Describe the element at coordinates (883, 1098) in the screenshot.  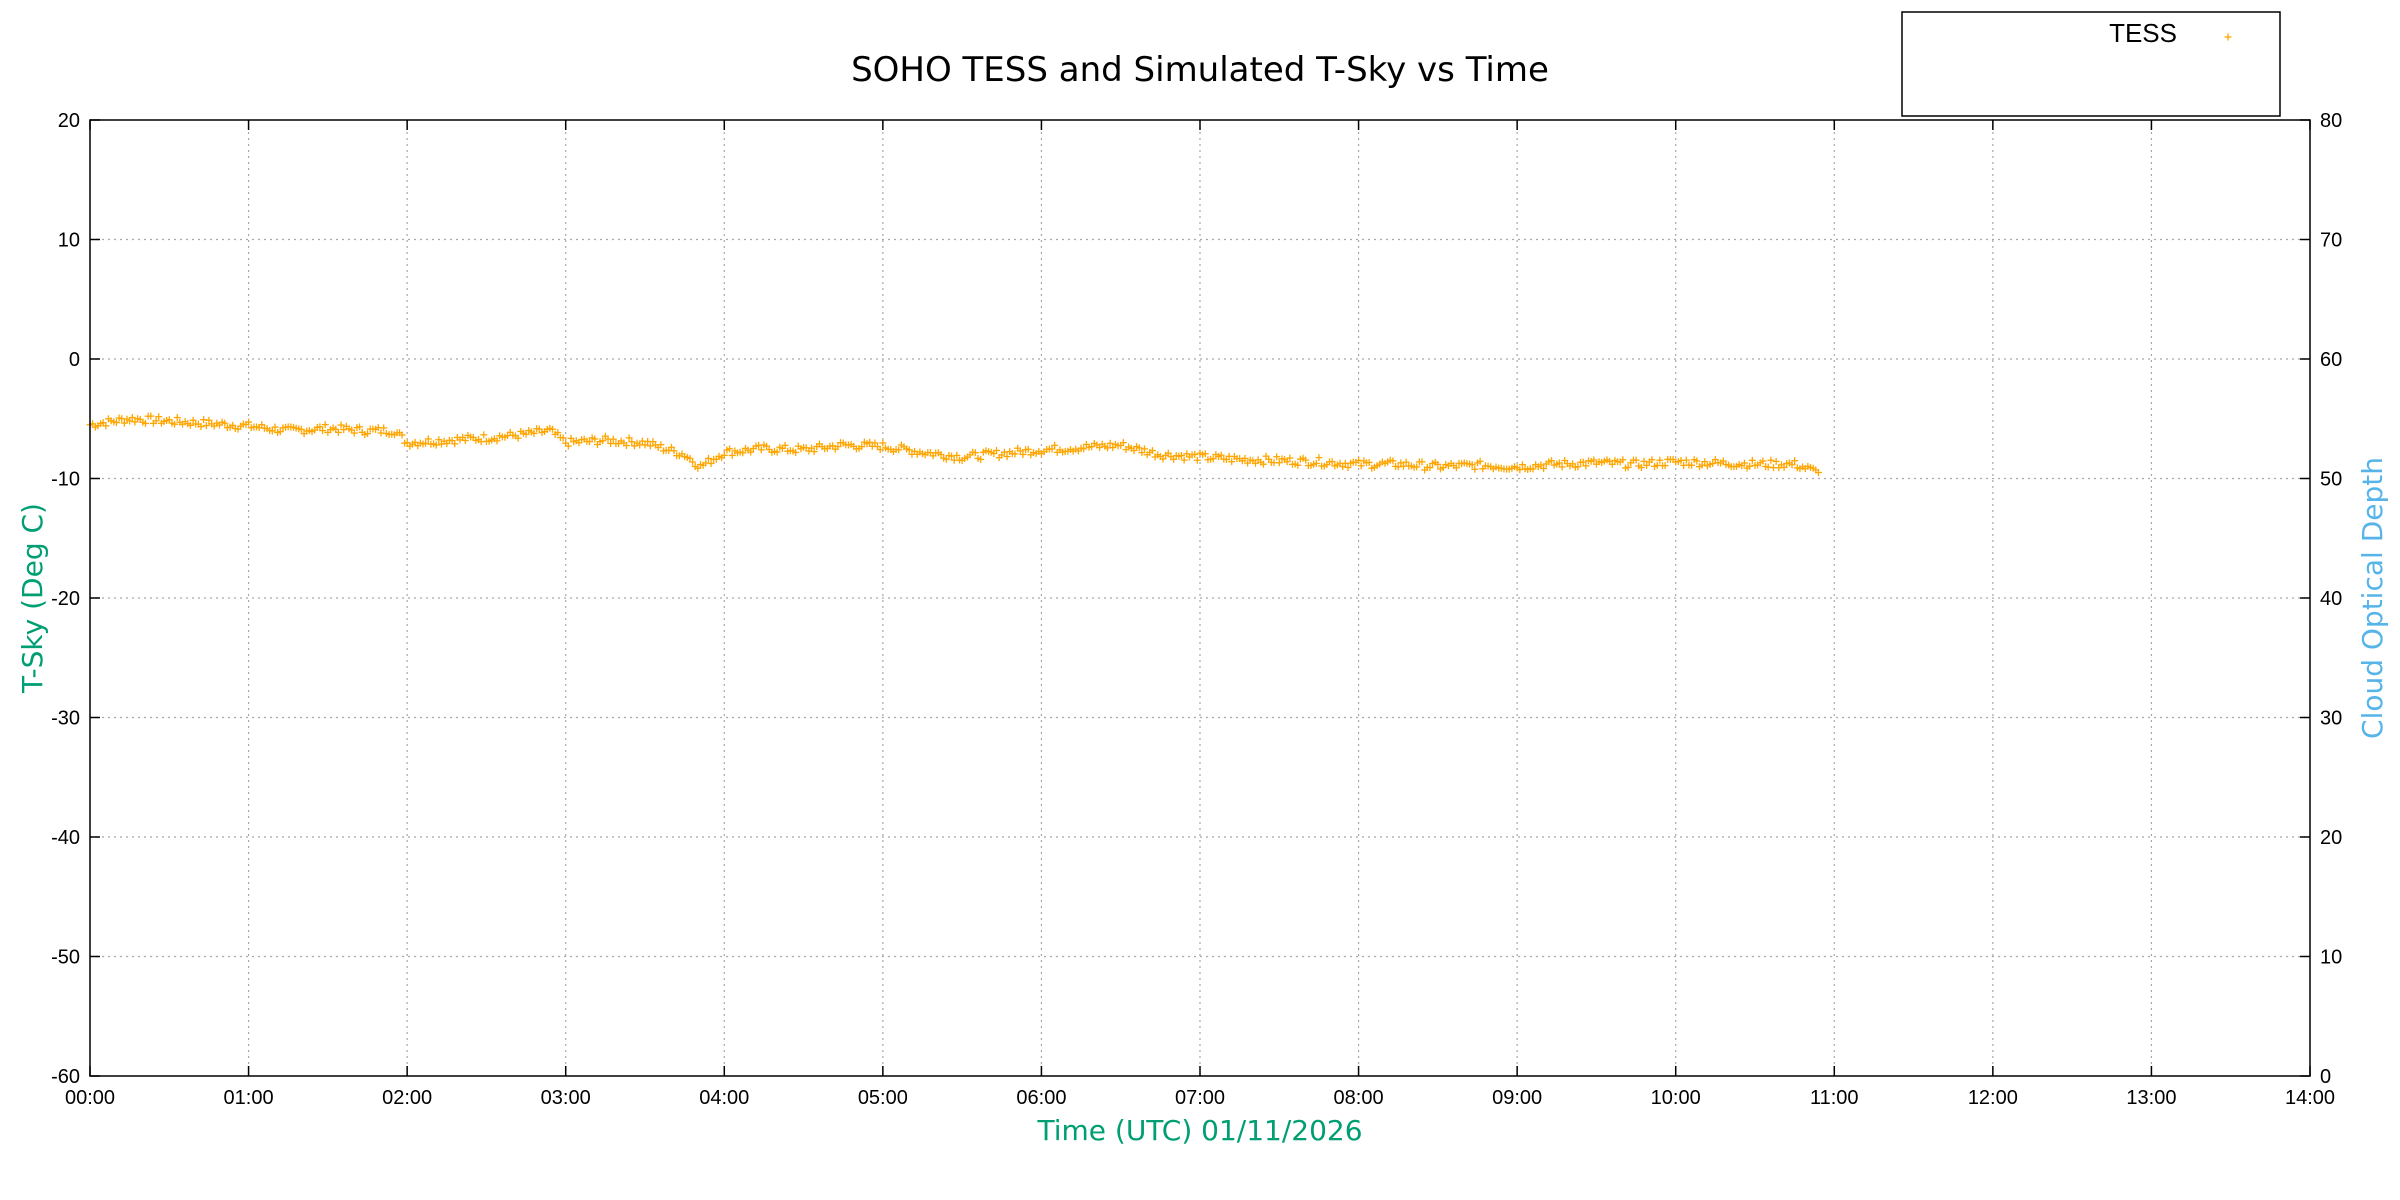
I see `x-tick-label: 05:00` at that location.